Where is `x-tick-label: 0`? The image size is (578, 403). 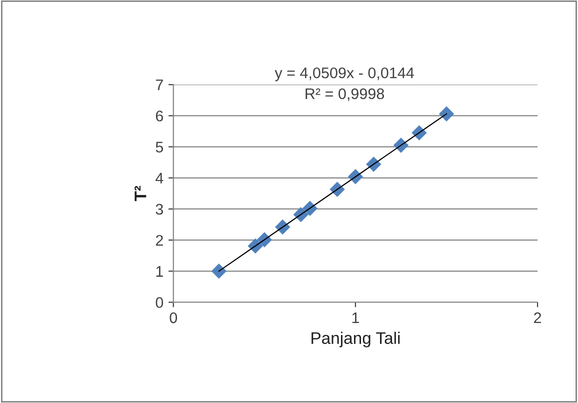 x-tick-label: 0 is located at coordinates (174, 318).